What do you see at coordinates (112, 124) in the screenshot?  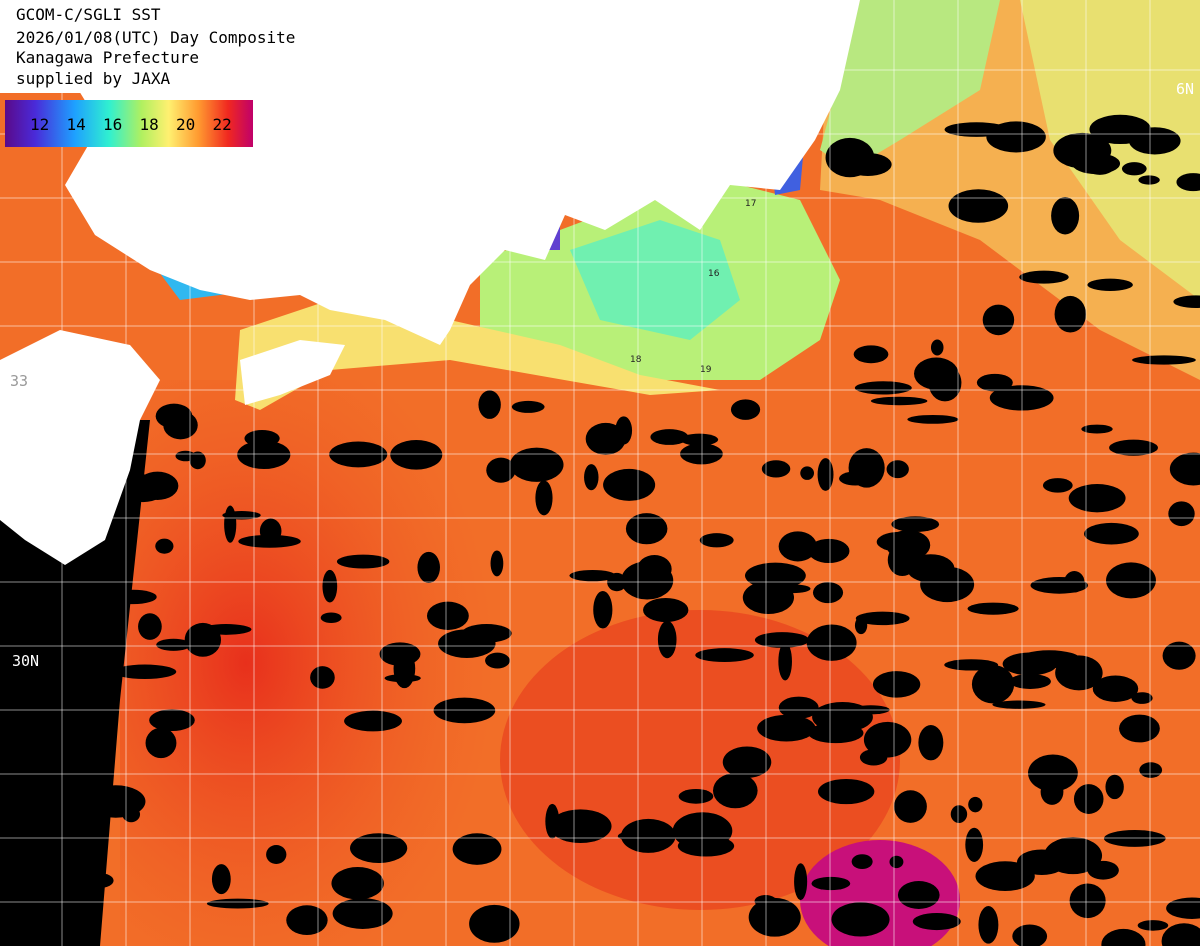 I see `colorbar-label: 16` at bounding box center [112, 124].